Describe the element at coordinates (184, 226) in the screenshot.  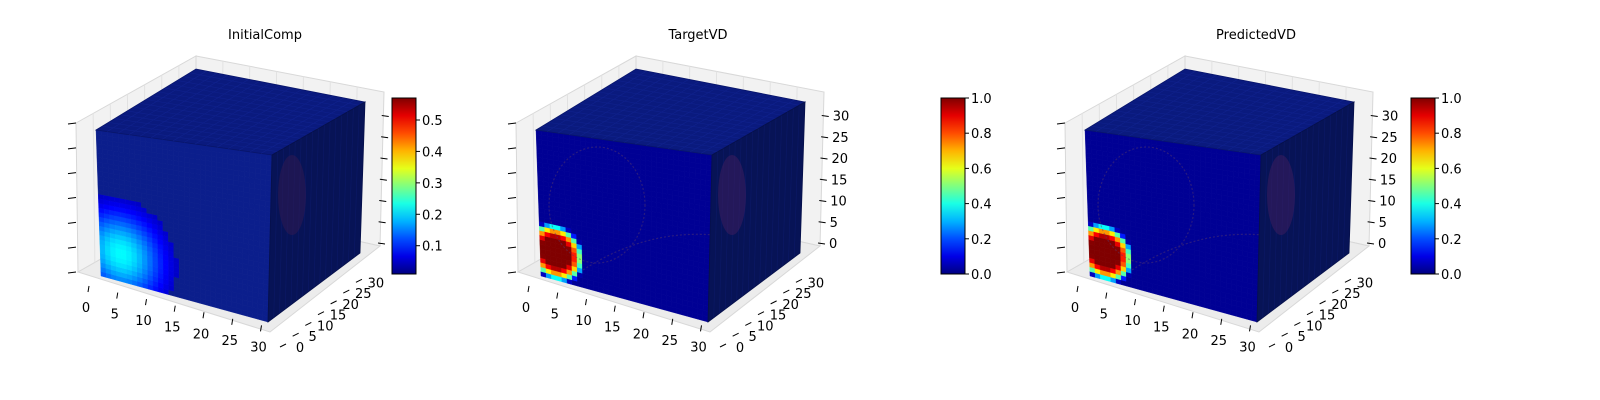
I see `voxel-front-face` at that location.